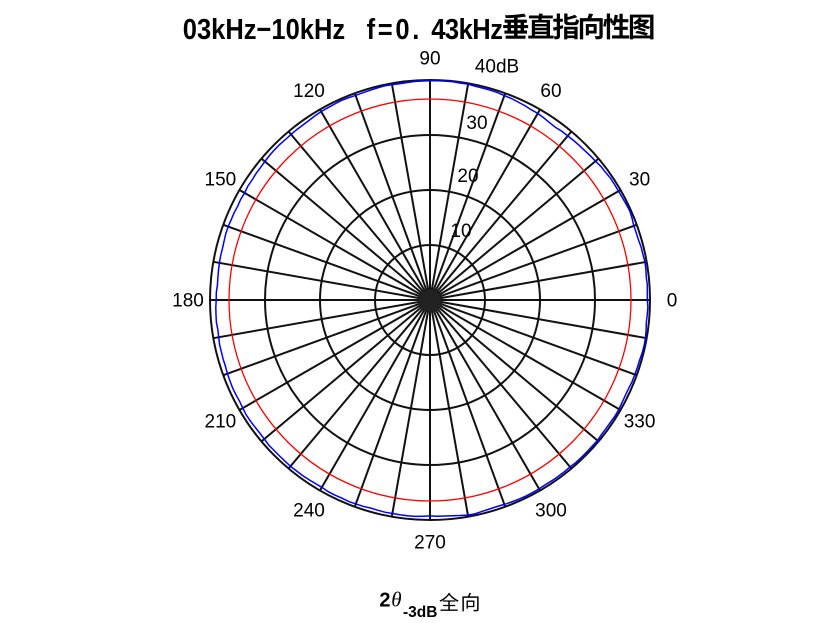 This screenshot has width=831, height=623. Describe the element at coordinates (467, 176) in the screenshot. I see `svg-text: 20` at that location.